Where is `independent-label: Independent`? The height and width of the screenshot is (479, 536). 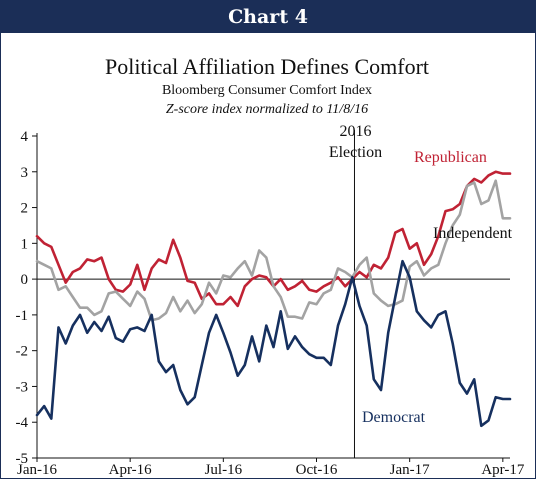 independent-label: Independent is located at coordinates (473, 233).